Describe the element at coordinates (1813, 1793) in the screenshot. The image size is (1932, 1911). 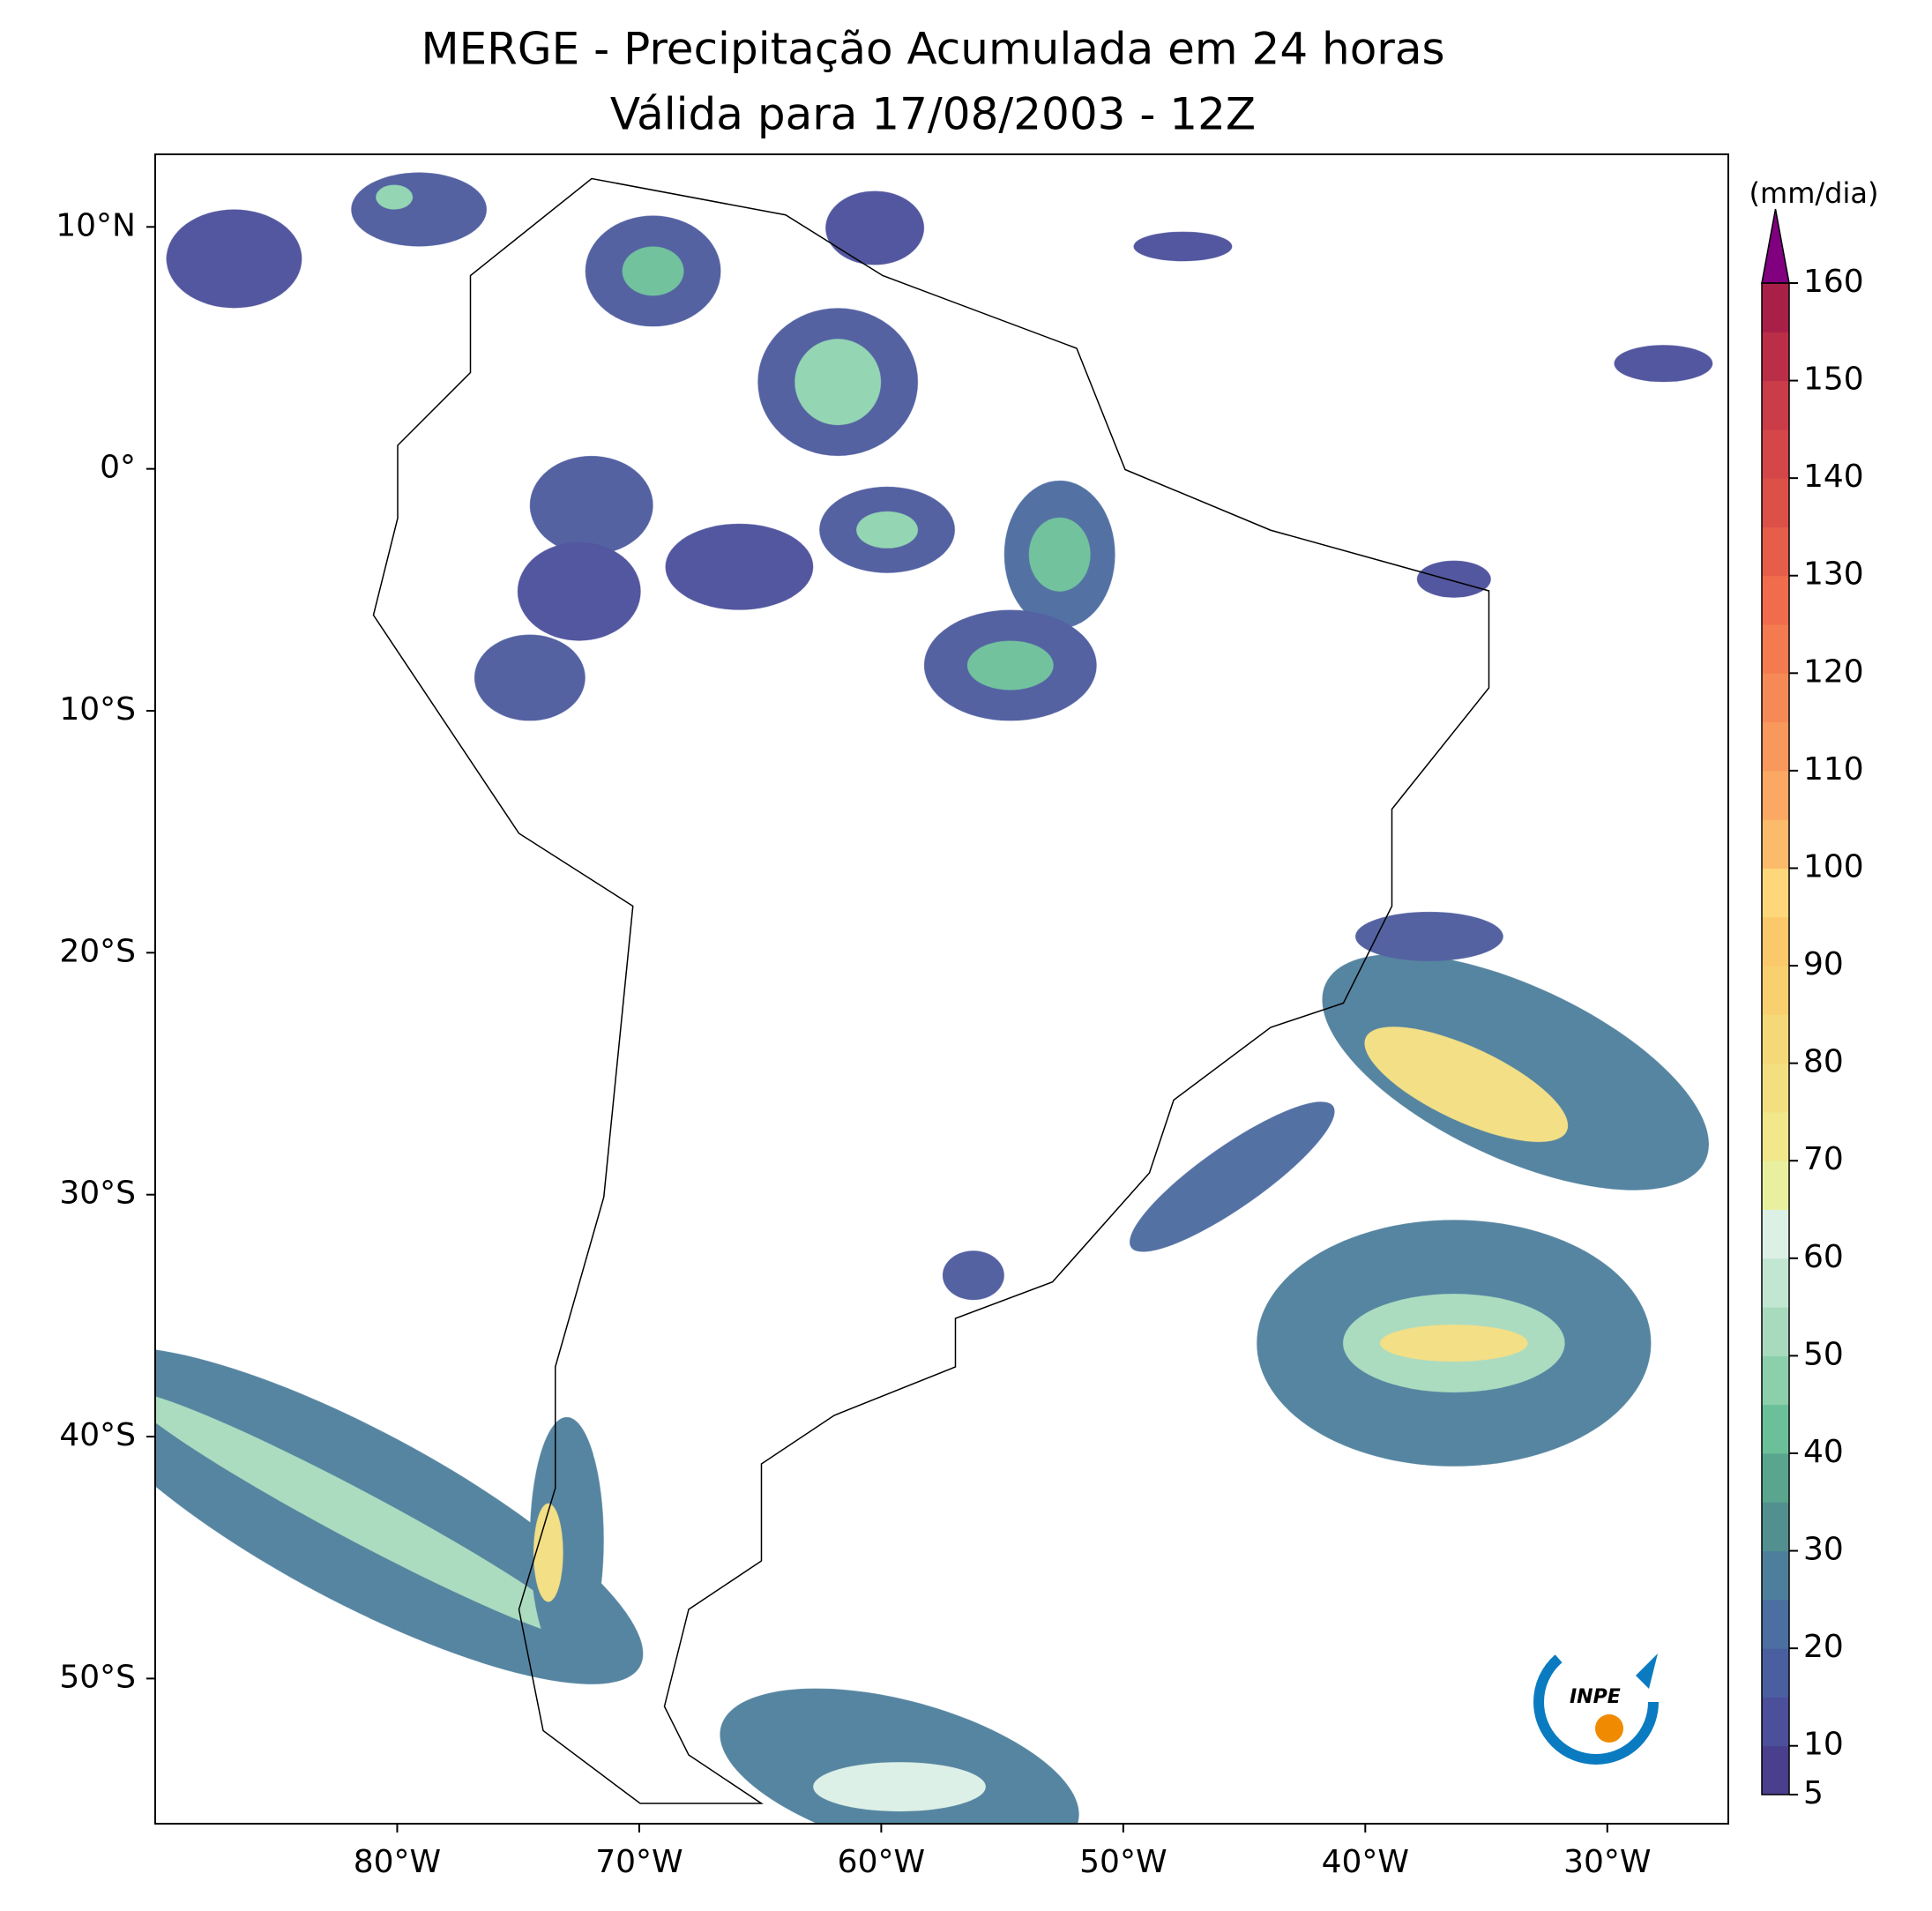
I see `colorbar-tick-label: 5` at that location.